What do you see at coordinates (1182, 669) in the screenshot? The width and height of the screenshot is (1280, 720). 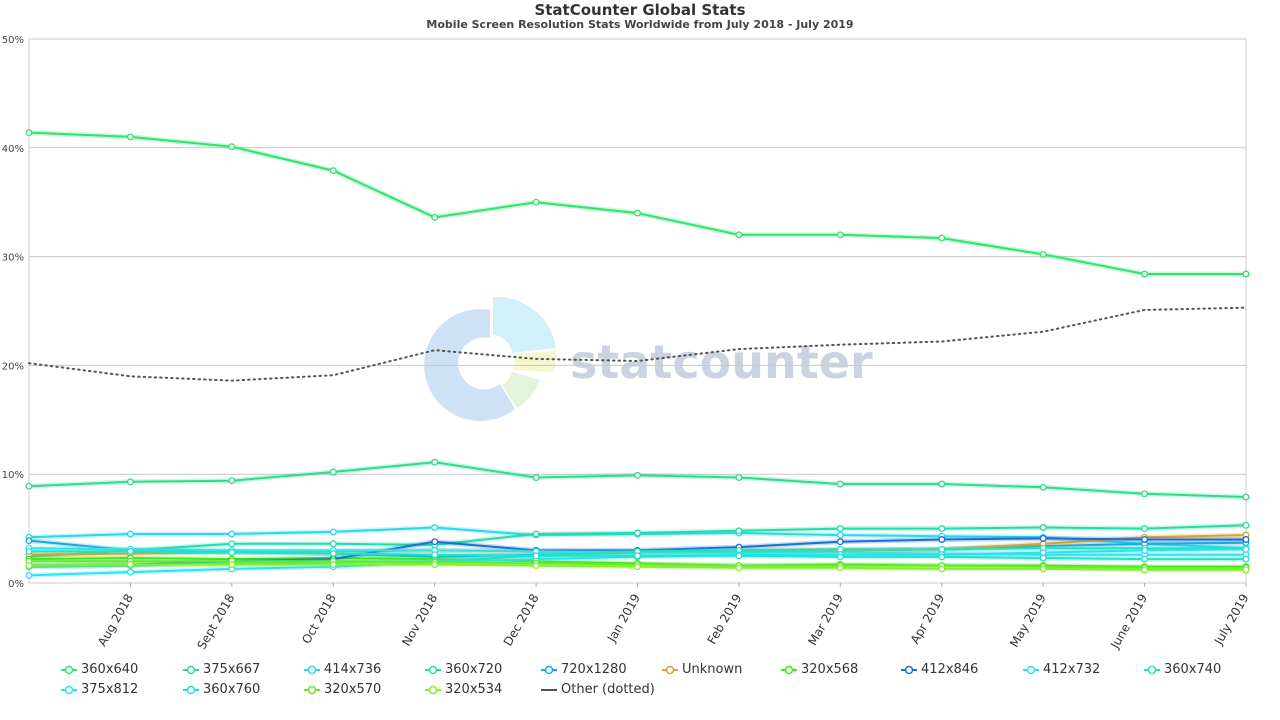 I see `legend-item: 360x740` at bounding box center [1182, 669].